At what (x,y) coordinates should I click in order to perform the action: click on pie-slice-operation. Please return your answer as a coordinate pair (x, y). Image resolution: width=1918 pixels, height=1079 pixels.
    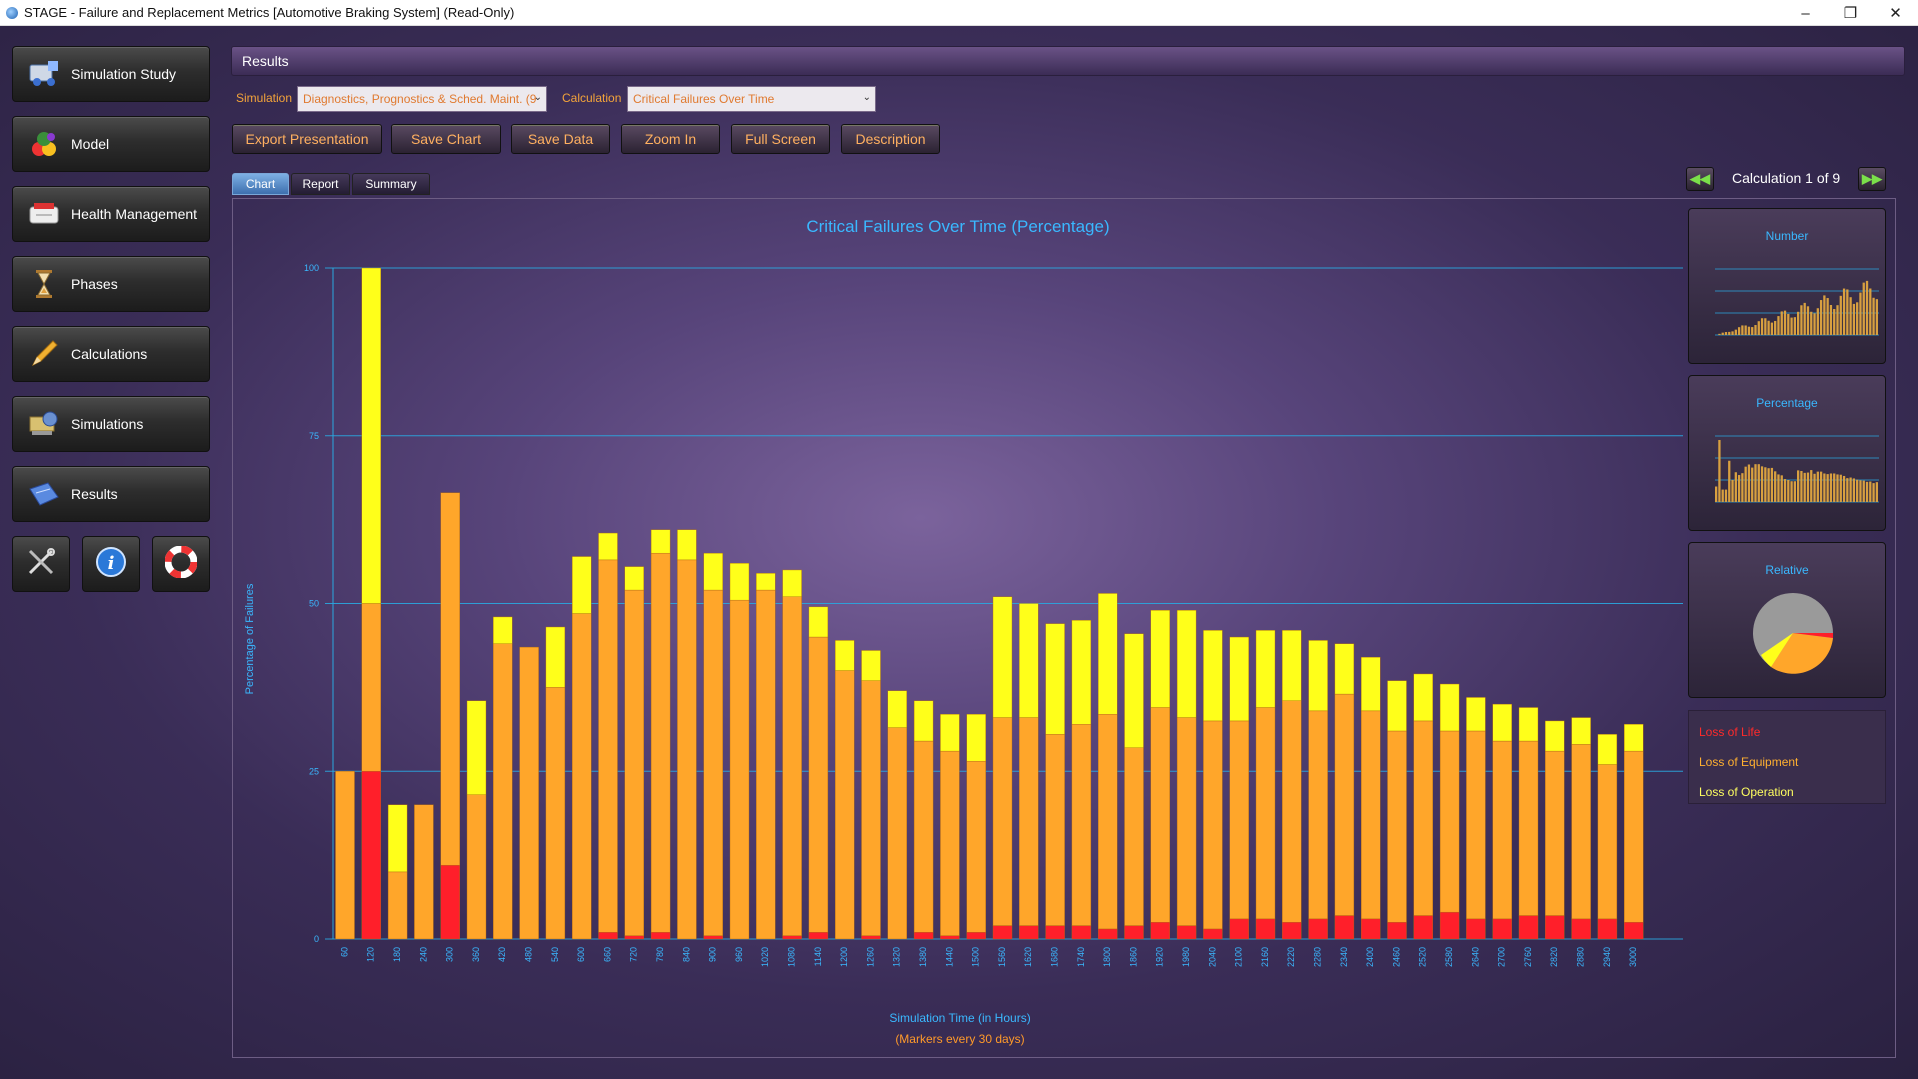
    Looking at the image, I should click on (1777, 650).